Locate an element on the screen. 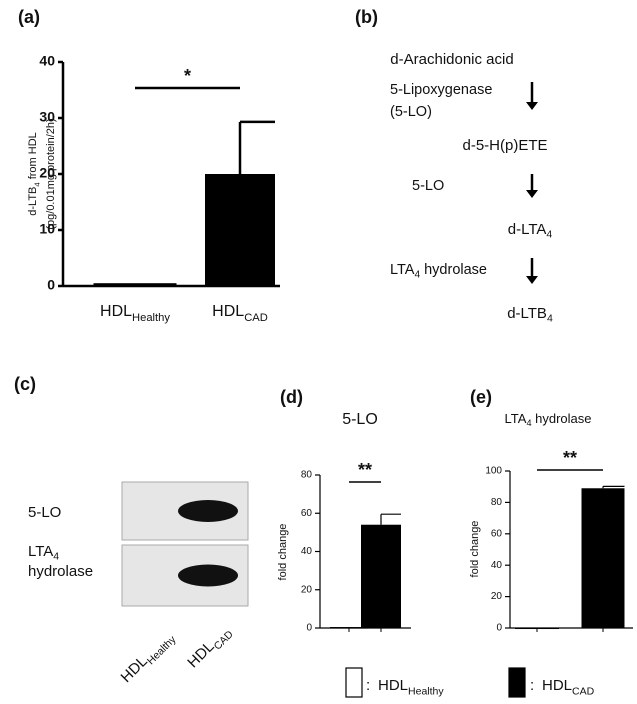 This screenshot has height=704, width=637. row-label: hydrolase is located at coordinates (60, 571).